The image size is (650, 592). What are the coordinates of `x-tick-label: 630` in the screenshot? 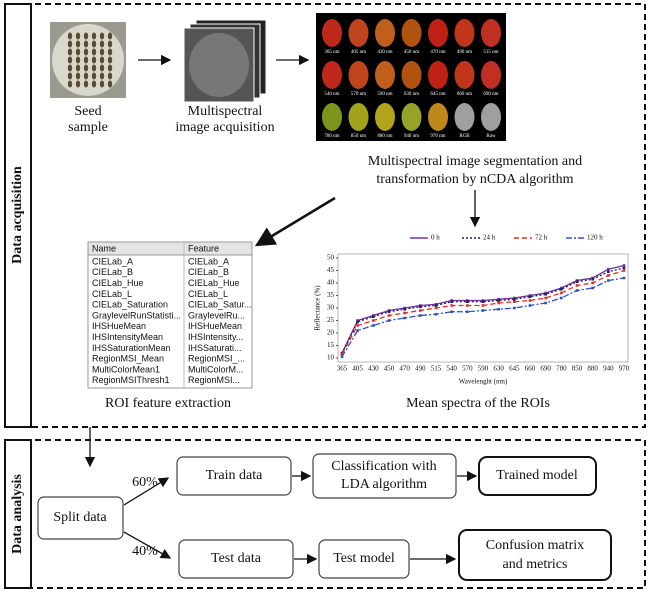 It's located at (498, 369).